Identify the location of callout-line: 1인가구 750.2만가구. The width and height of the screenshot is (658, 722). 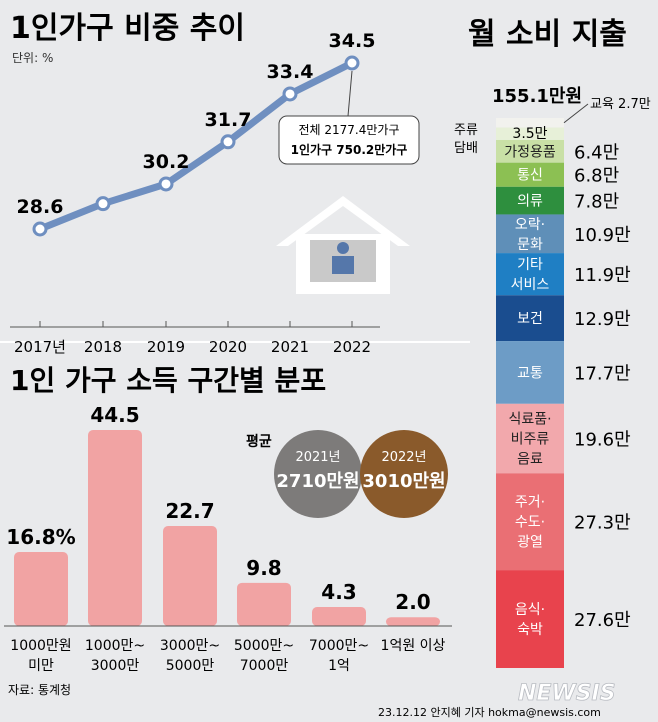
(349, 149).